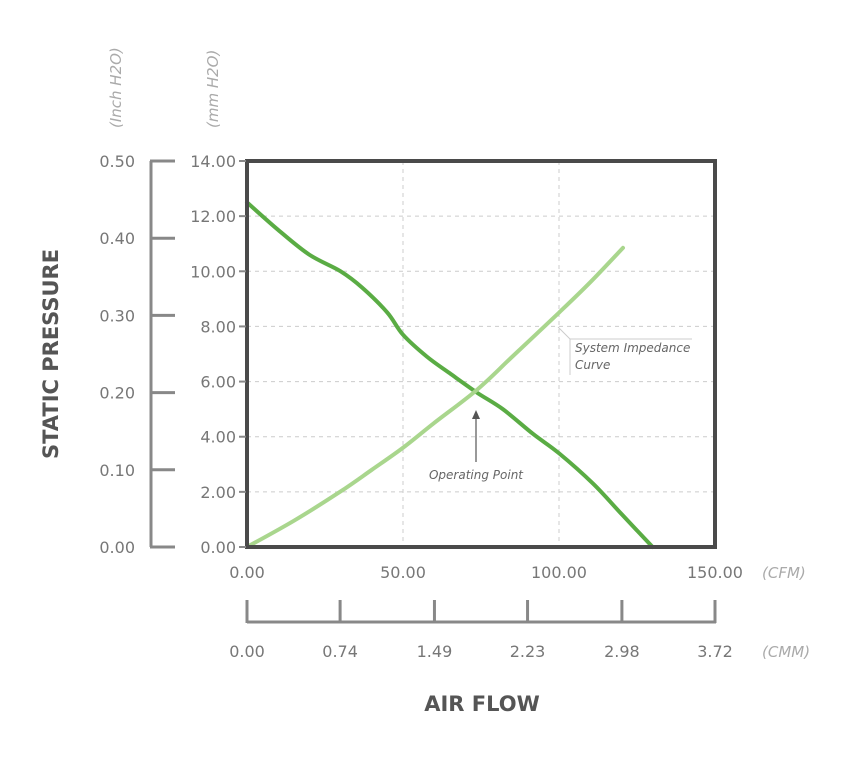  I want to click on y2-unit-label: (Inch H2O), so click(116, 87).